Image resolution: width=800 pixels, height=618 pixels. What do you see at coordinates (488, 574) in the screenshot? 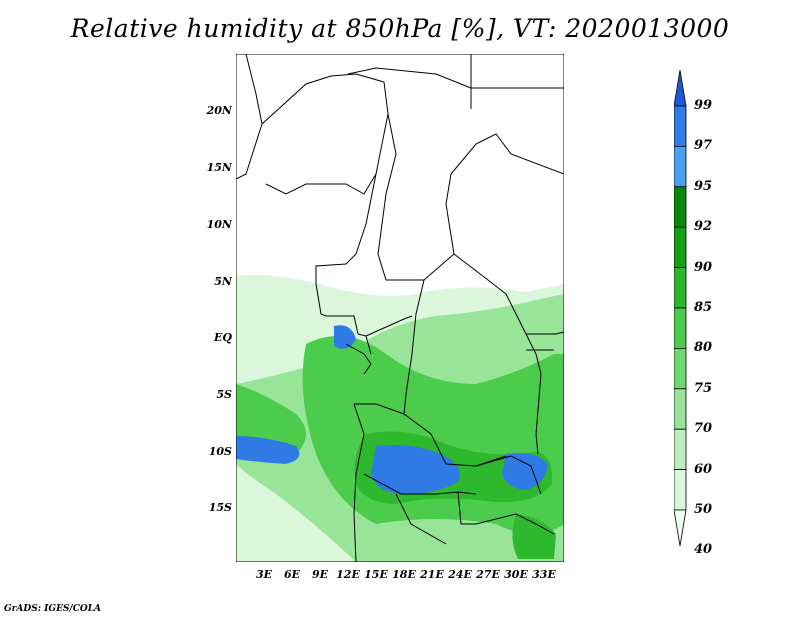
I see `lon-label: 27E` at bounding box center [488, 574].